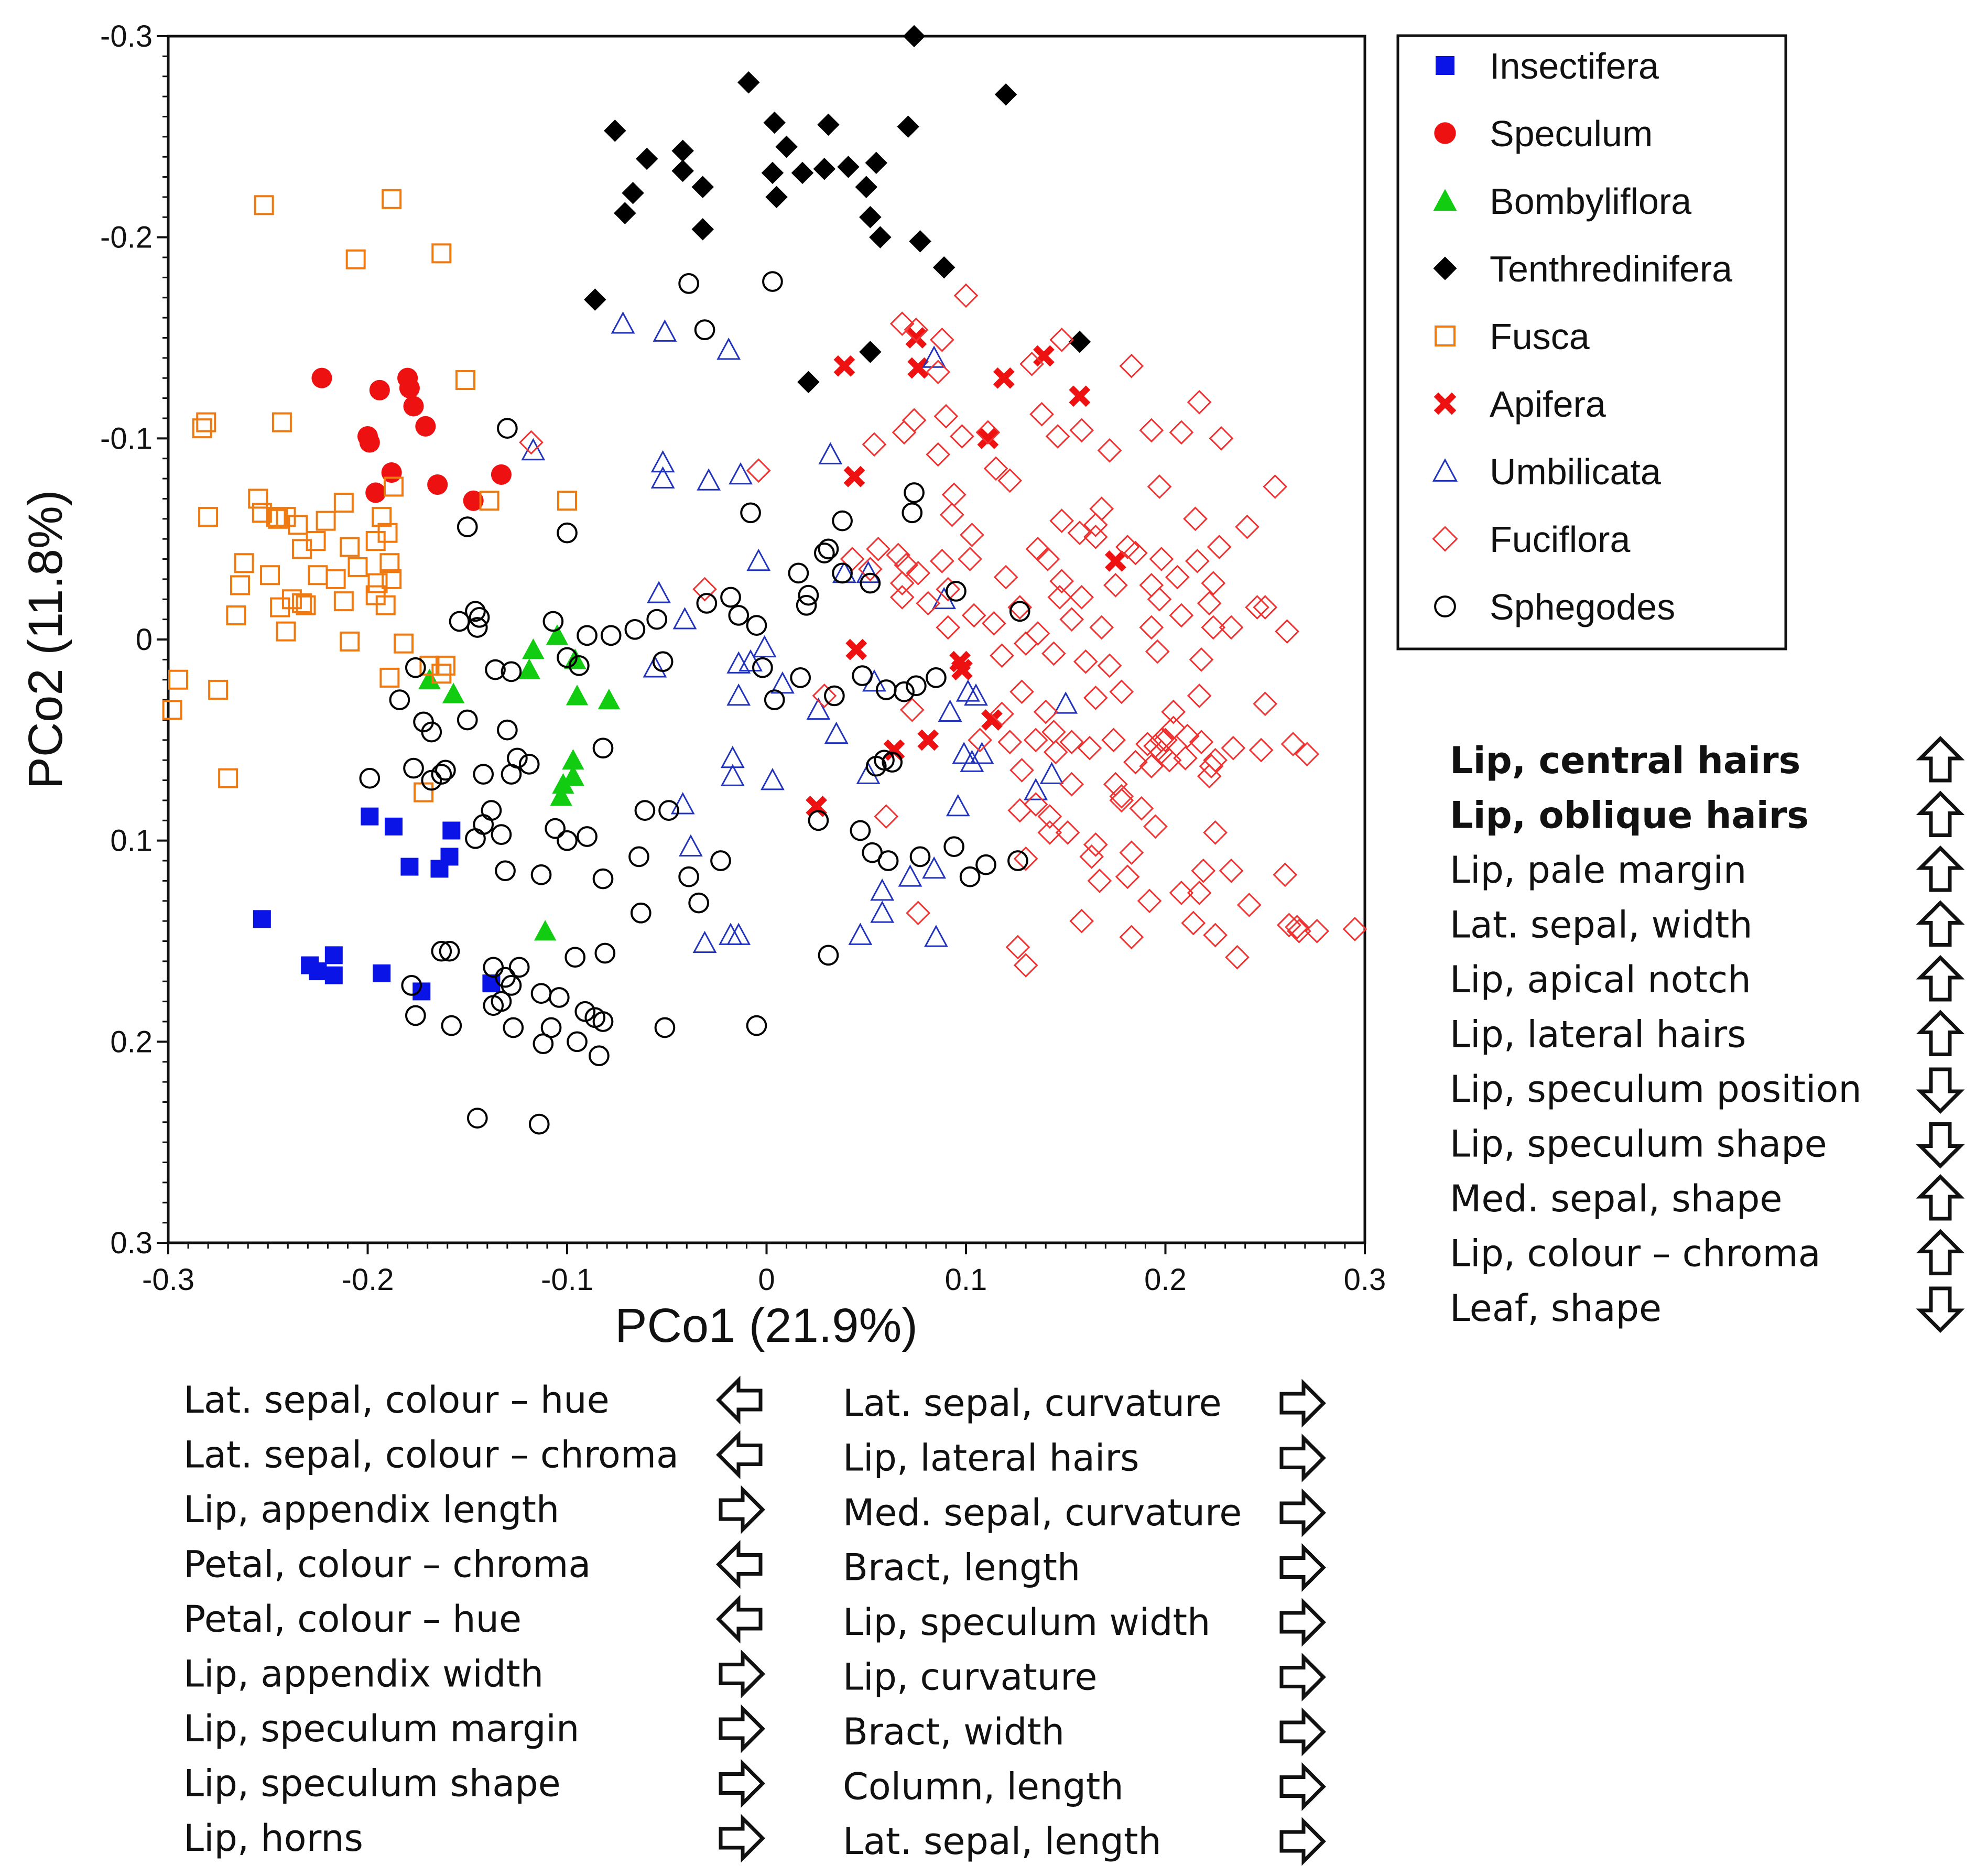 The height and width of the screenshot is (1876, 1987). Describe the element at coordinates (1629, 815) in the screenshot. I see `pco2-variable-label: Lip, oblique hairs` at that location.